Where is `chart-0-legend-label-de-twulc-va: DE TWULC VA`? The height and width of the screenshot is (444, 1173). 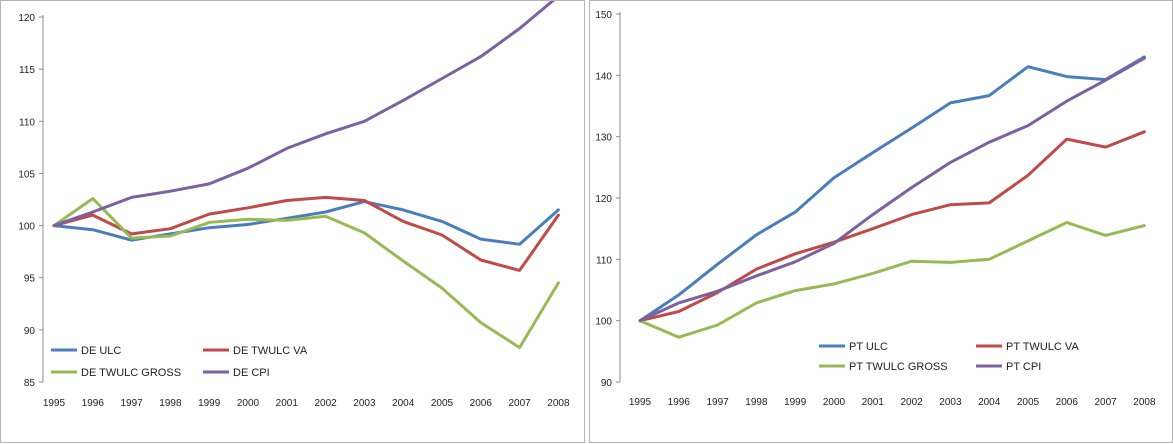 chart-0-legend-label-de-twulc-va: DE TWULC VA is located at coordinates (270, 351).